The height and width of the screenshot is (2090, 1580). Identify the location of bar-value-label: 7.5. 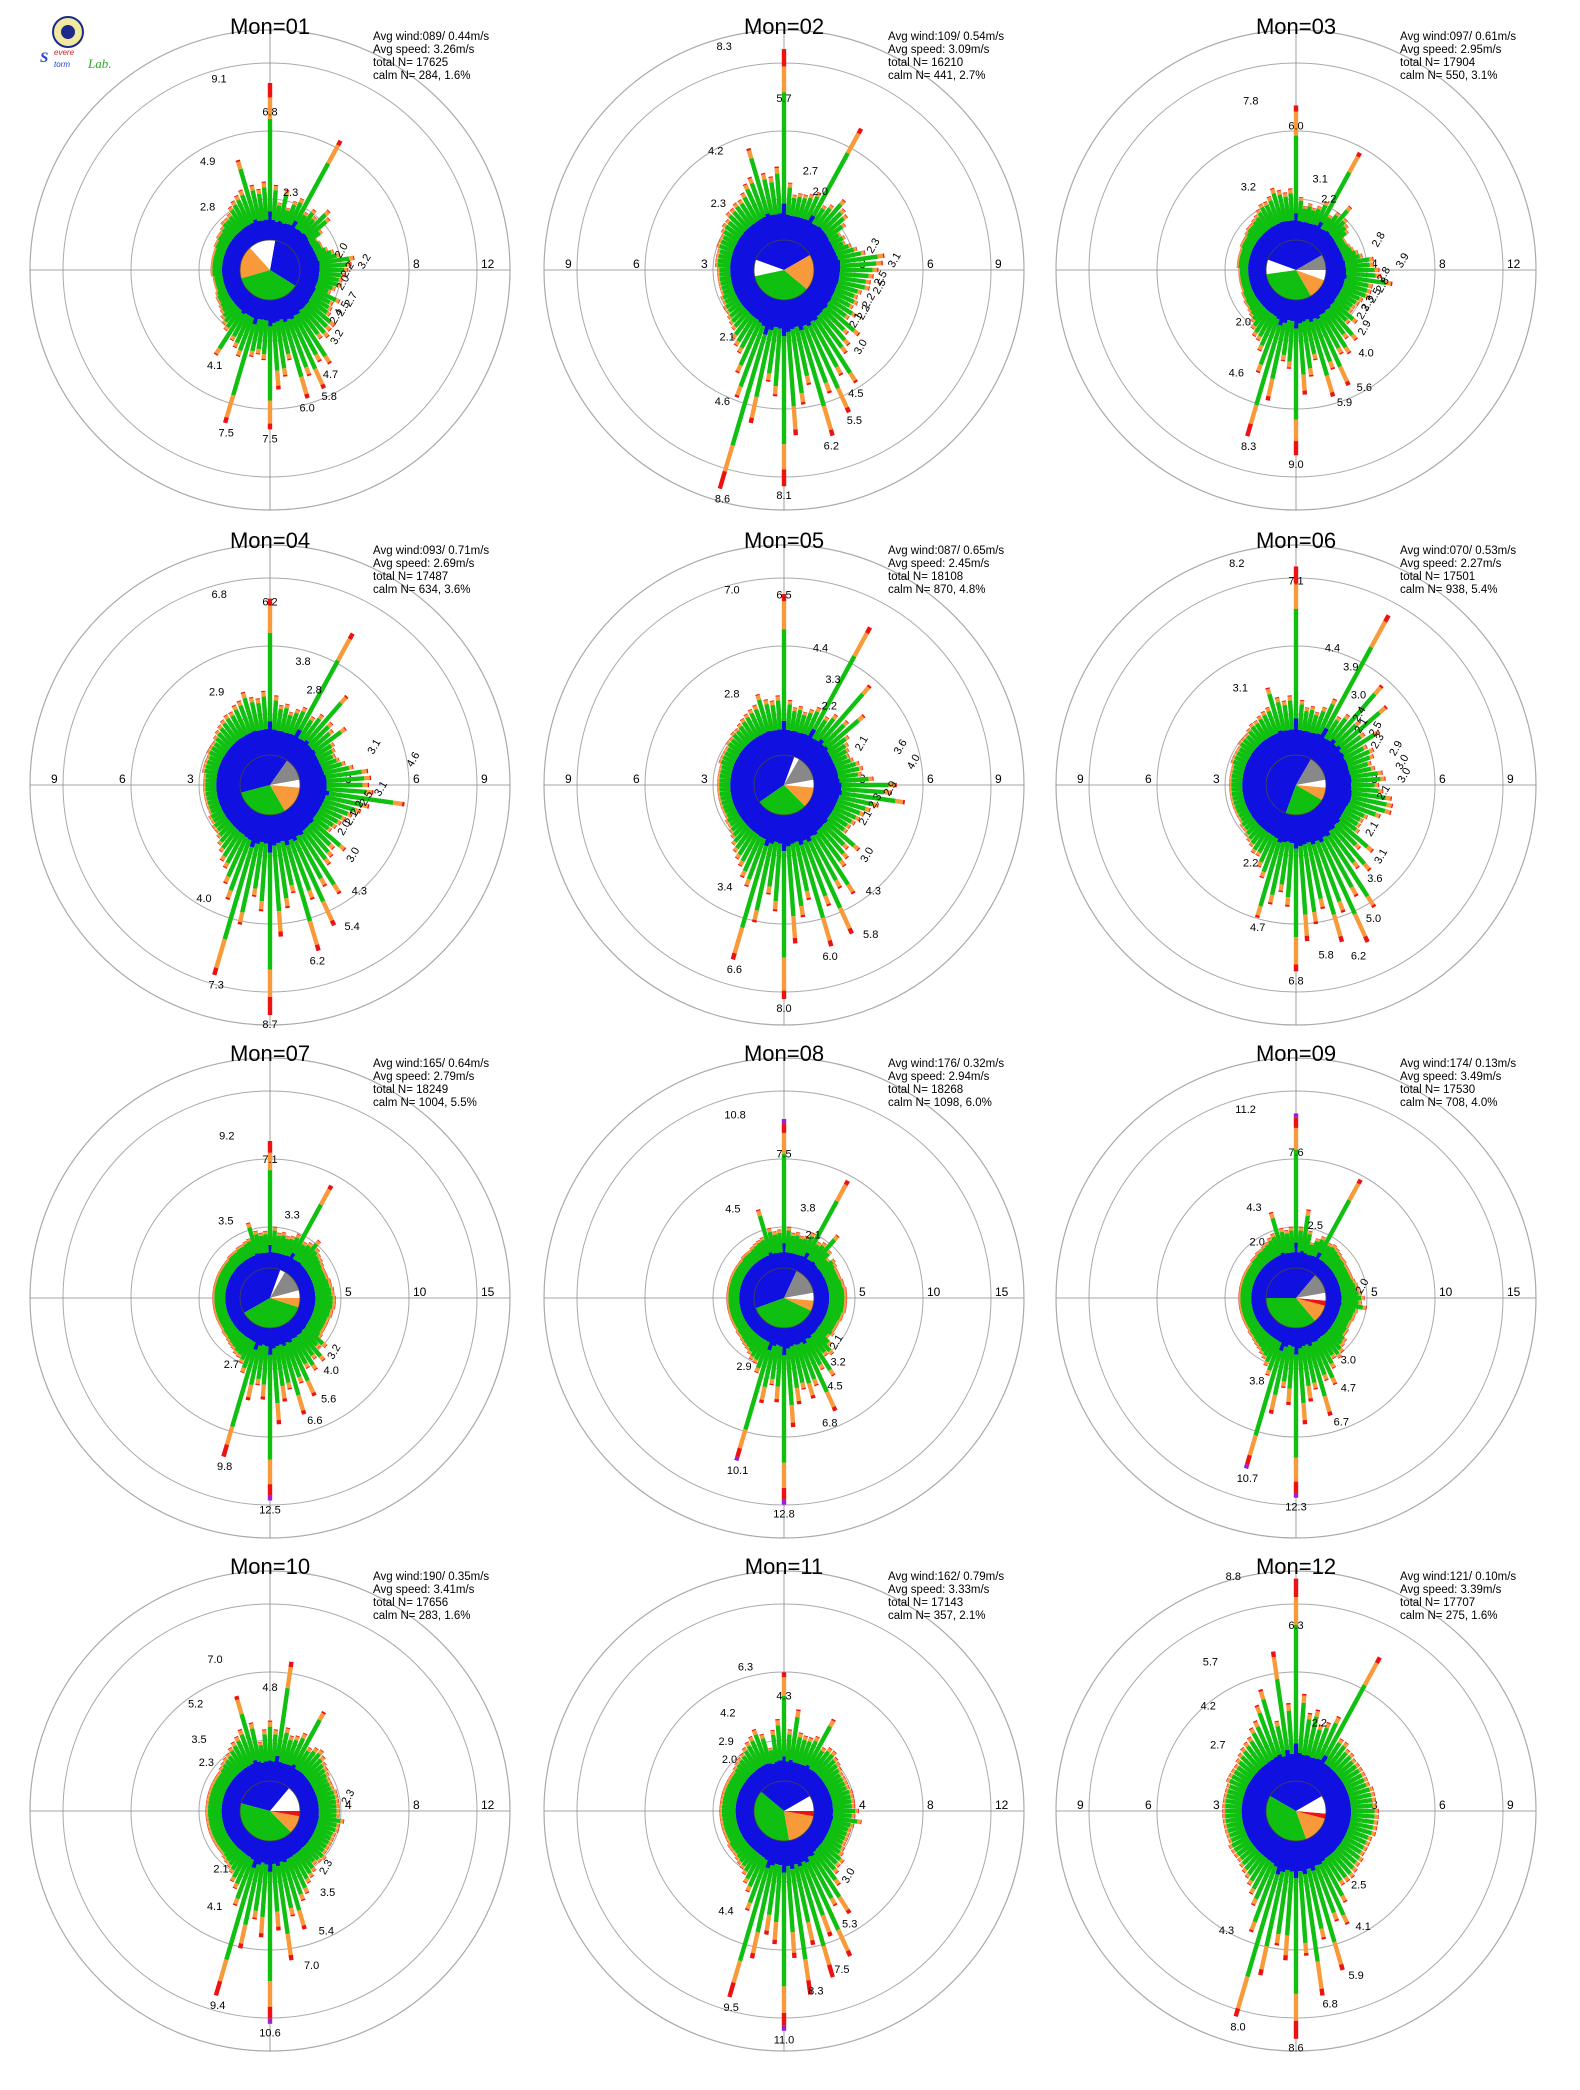
(226, 434).